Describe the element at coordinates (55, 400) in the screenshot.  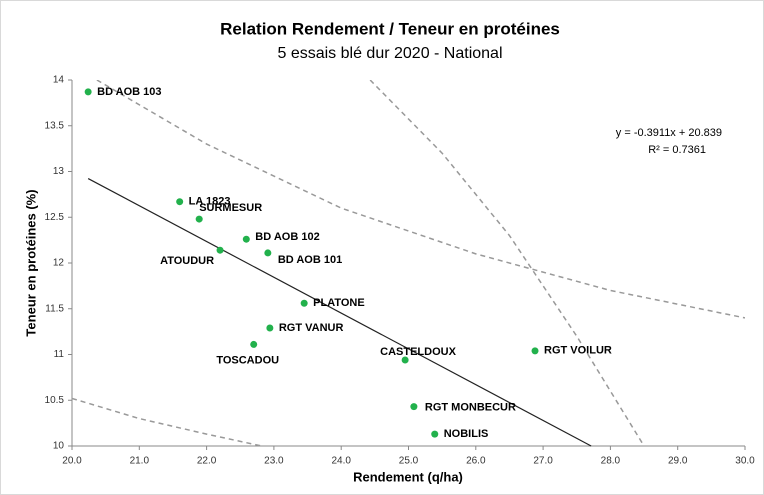
I see `y-tick-label: 10.5` at that location.